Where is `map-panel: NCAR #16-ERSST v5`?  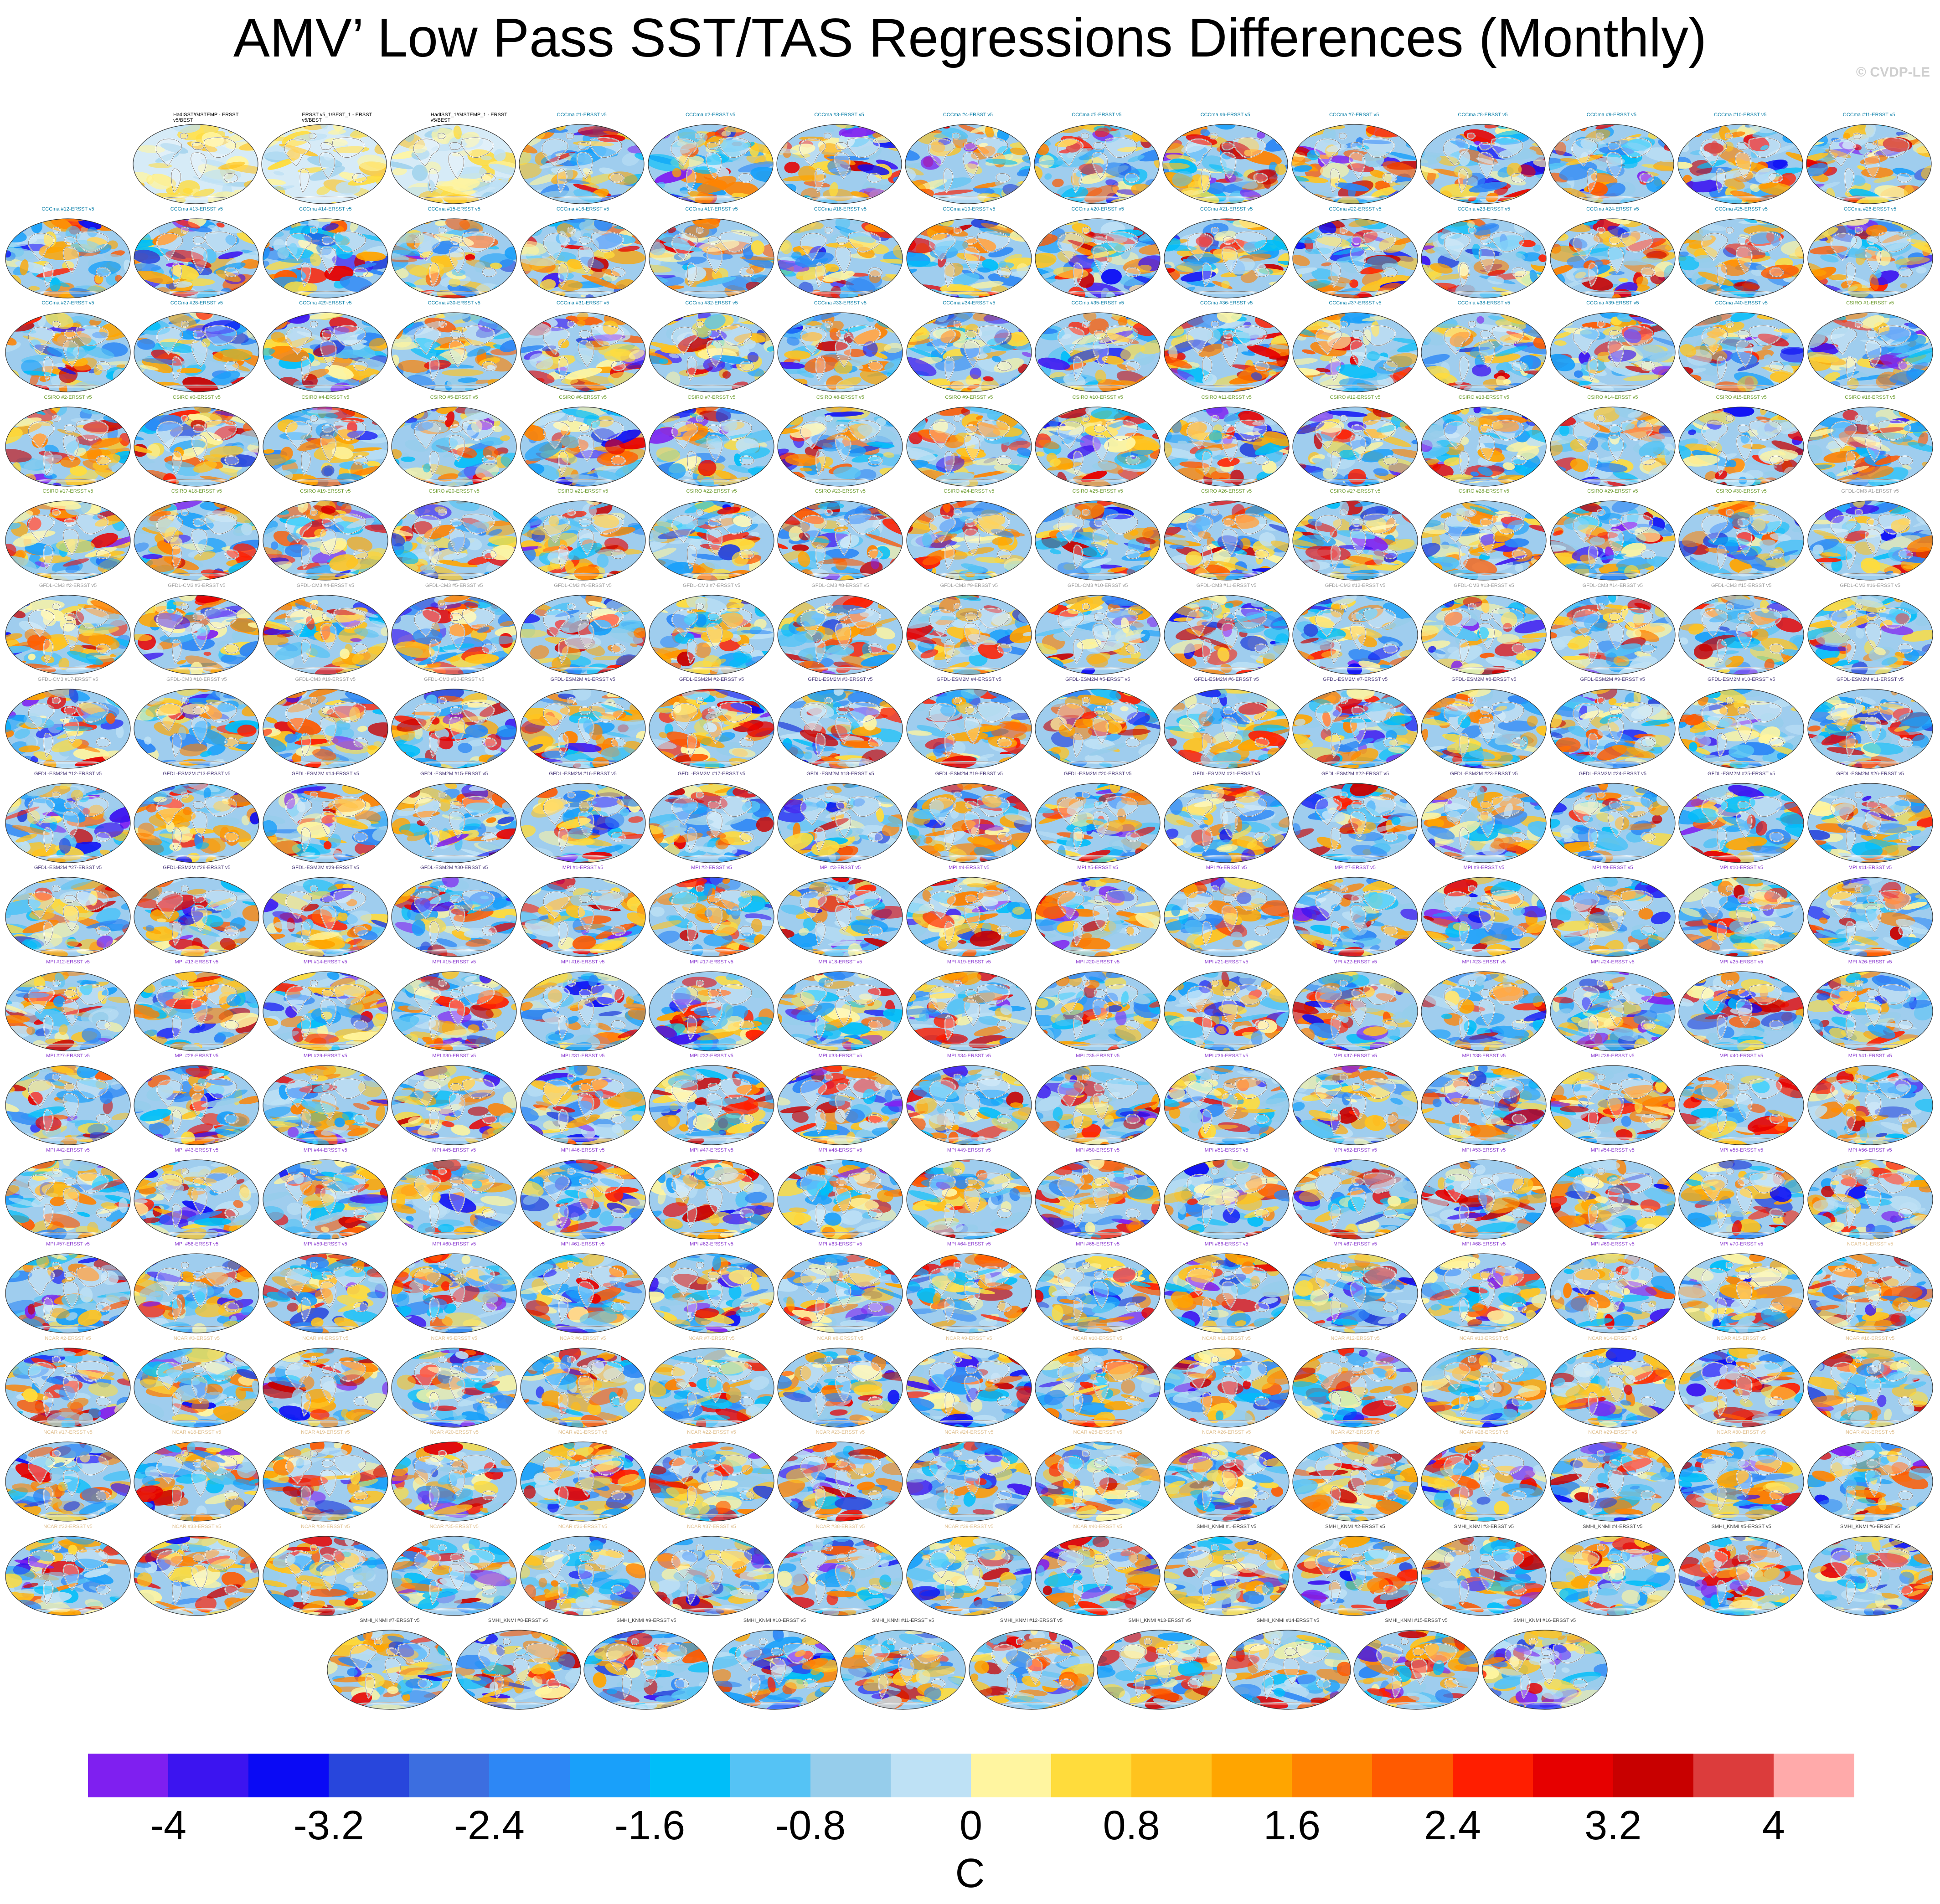 map-panel: NCAR #16-ERSST v5 is located at coordinates (1870, 1383).